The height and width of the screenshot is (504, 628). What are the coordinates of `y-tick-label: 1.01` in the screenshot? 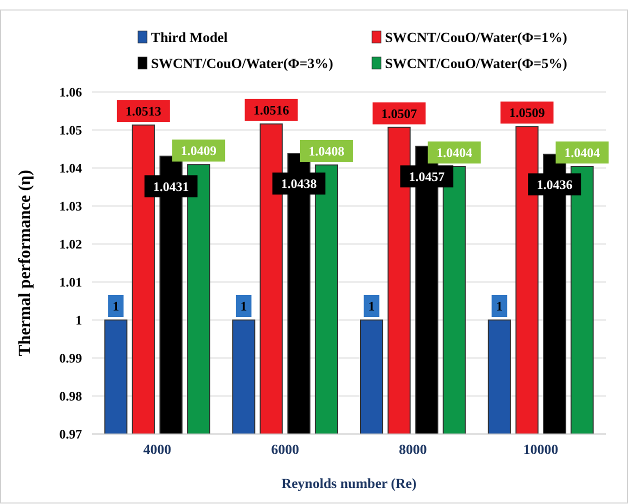 It's located at (70, 282).